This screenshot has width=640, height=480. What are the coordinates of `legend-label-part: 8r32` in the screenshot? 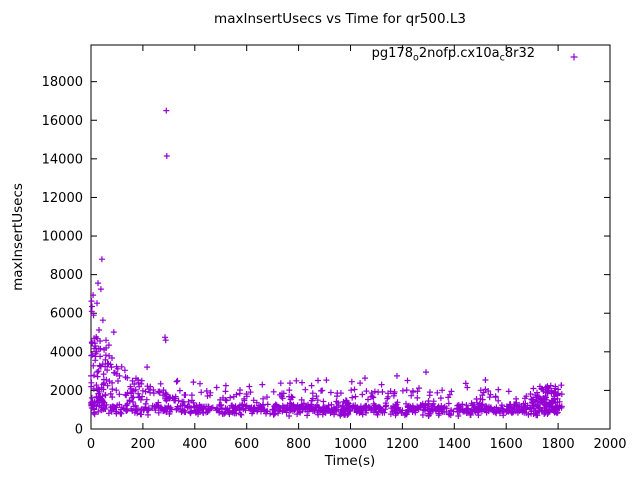 It's located at (519, 53).